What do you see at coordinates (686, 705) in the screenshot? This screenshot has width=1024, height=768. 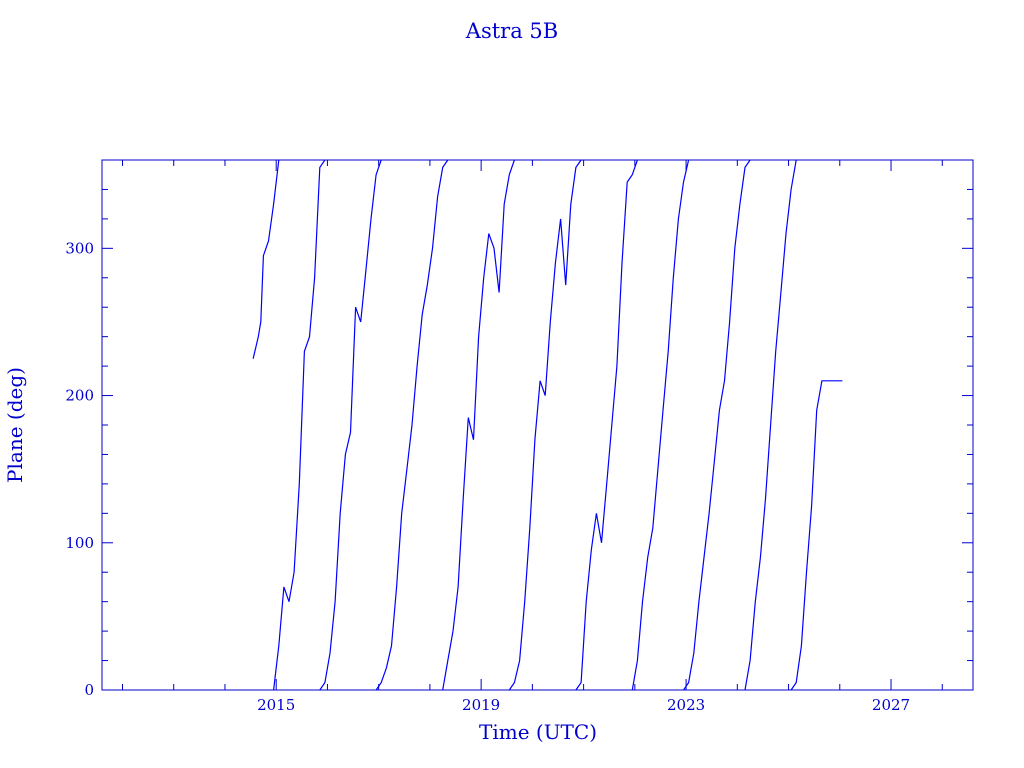 I see `x-tick-label: 2023` at bounding box center [686, 705].